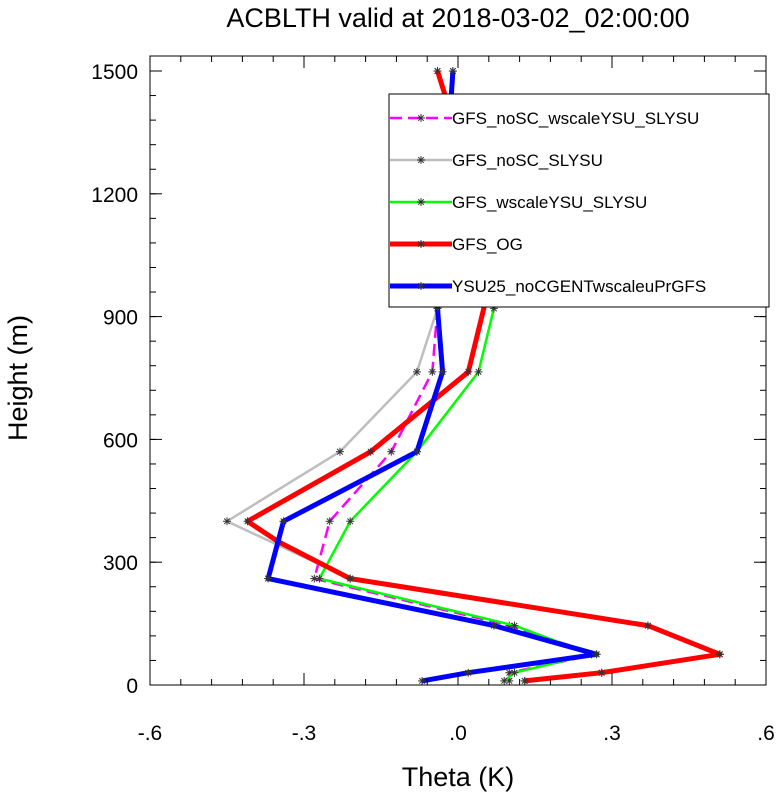  What do you see at coordinates (150, 733) in the screenshot?
I see `x-tick-label: -.6` at bounding box center [150, 733].